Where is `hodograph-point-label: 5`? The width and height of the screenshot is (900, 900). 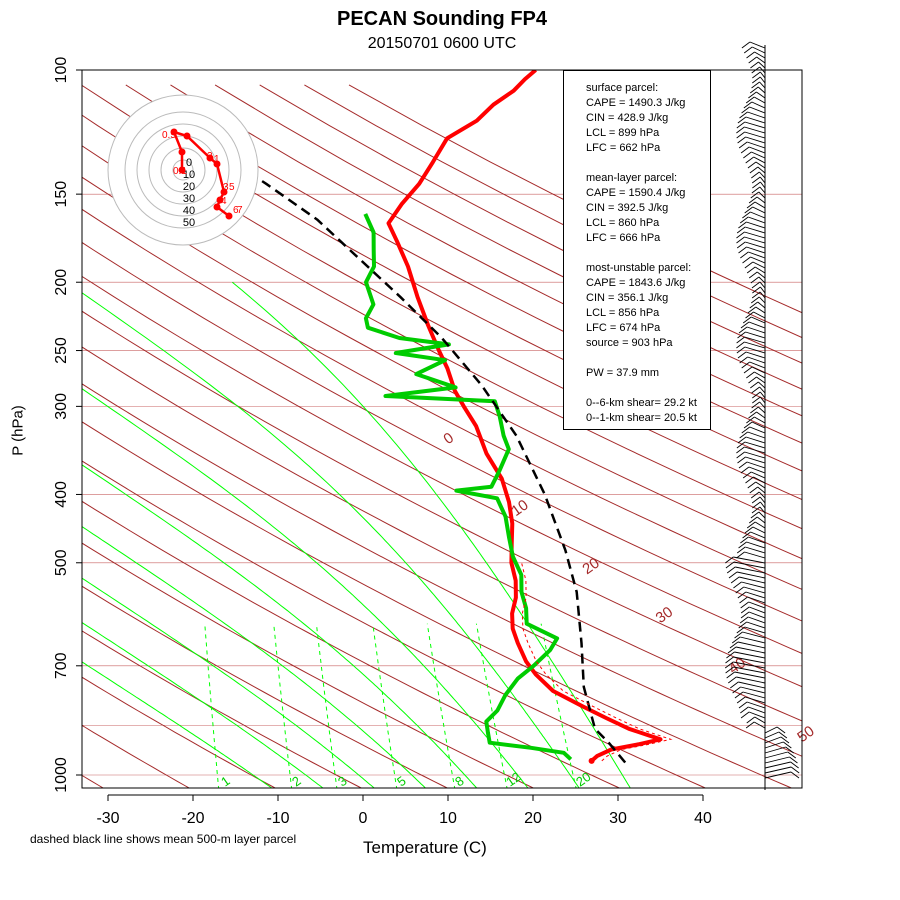
hodograph-point-label: 5 is located at coordinates (232, 187).